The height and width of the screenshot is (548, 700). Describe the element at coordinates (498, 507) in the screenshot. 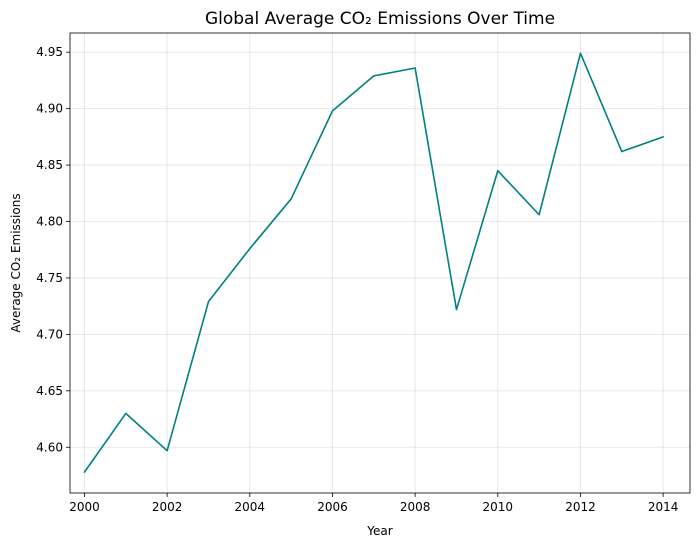

I see `x-tick-label-2010: 2010` at that location.